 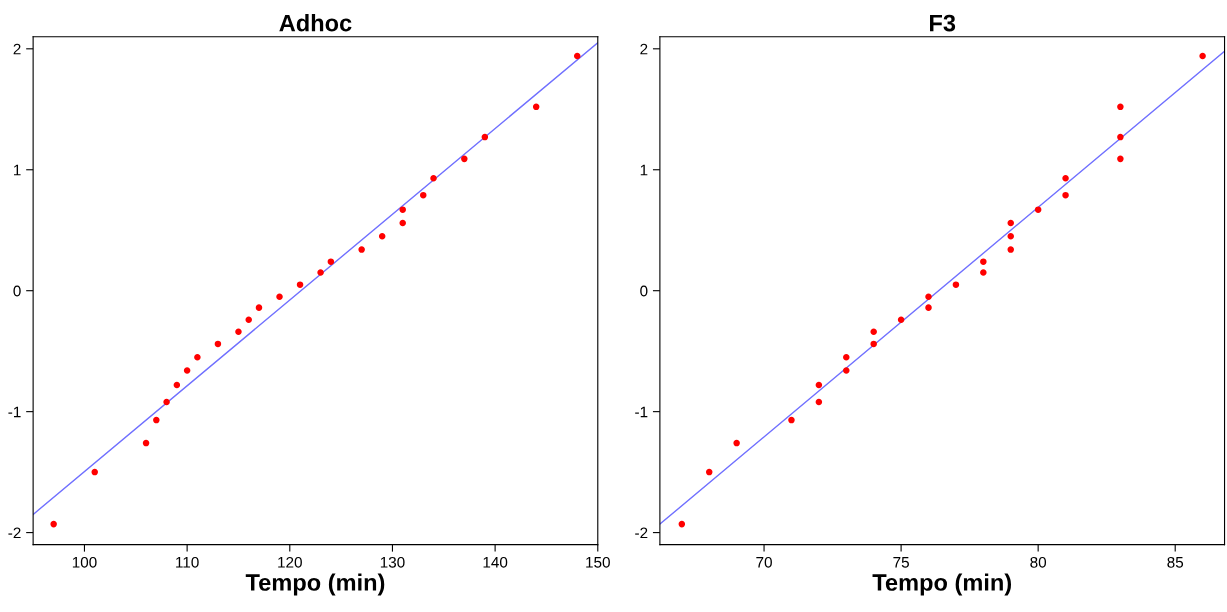 I want to click on x-tick-label: 140, so click(x=495, y=562).